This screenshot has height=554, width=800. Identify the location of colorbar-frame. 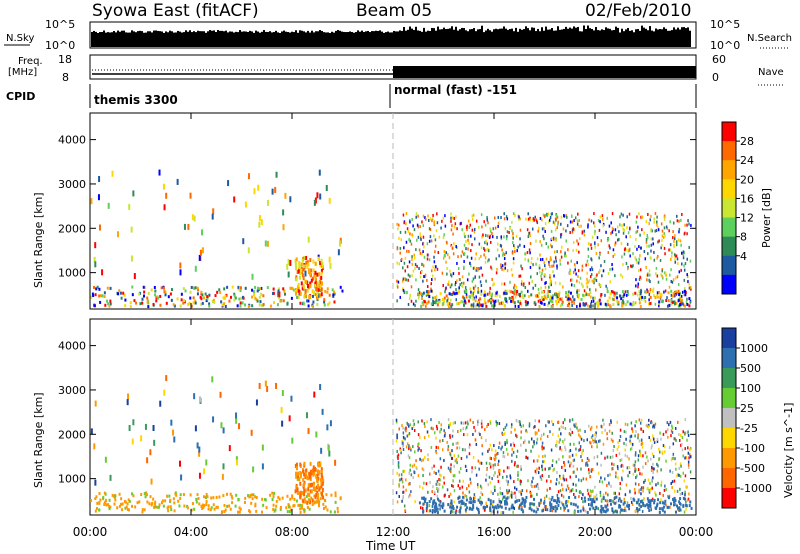
(729, 208).